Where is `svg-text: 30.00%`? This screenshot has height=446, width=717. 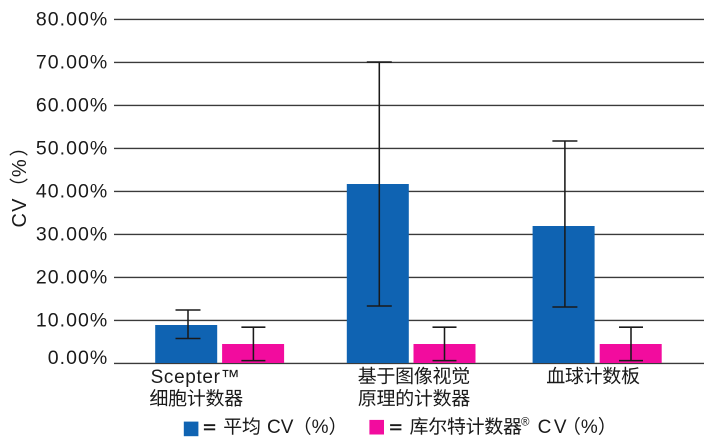 svg-text: 30.00% is located at coordinates (72, 234).